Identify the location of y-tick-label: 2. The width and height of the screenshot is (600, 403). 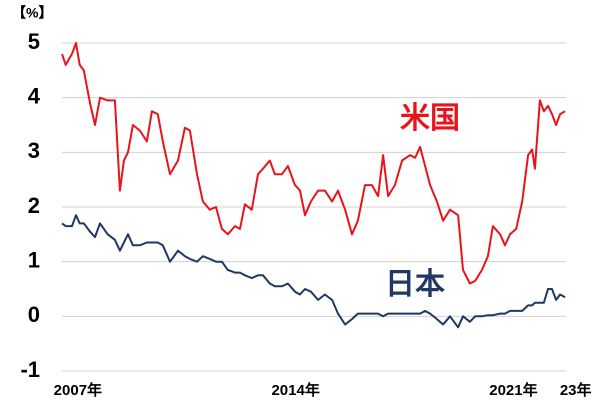
(34, 205).